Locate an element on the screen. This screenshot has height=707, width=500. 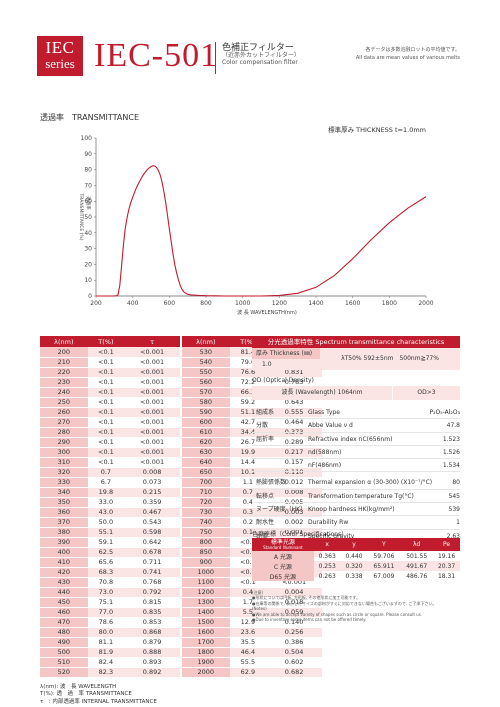
table-cell: 62.5 is located at coordinates (106, 552).